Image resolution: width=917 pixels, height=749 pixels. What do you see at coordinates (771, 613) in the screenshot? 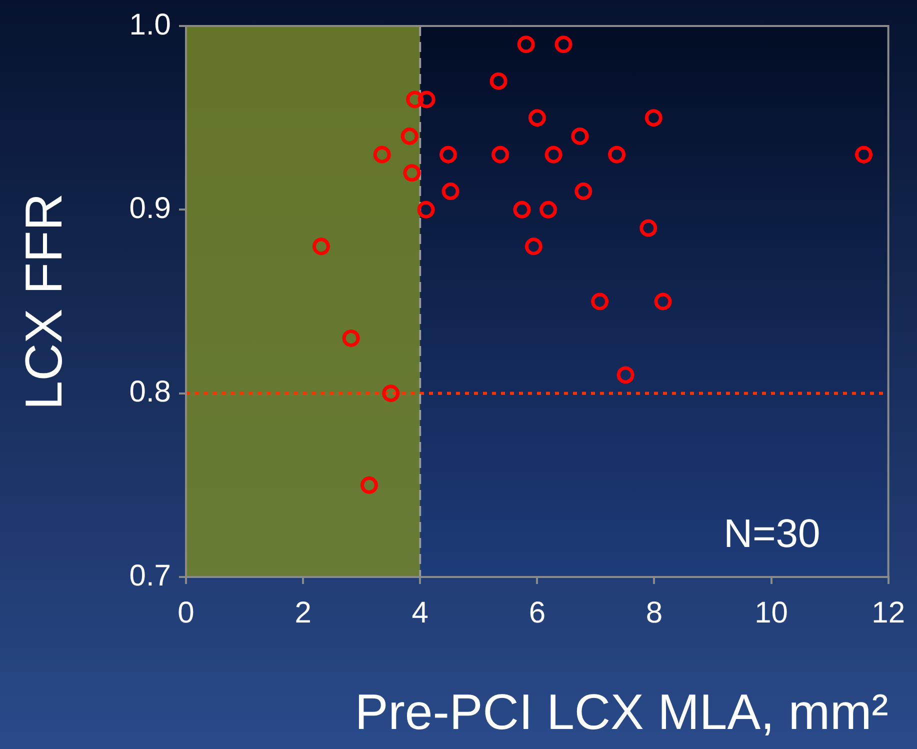
I see `x-tick-label: 10` at bounding box center [771, 613].